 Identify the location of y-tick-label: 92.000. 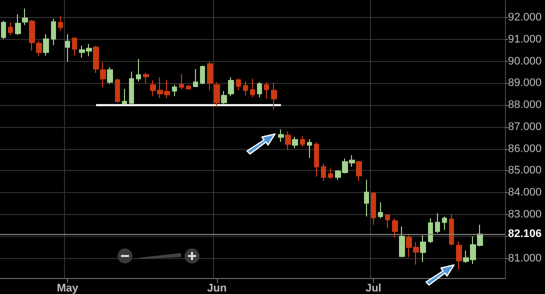
(525, 18).